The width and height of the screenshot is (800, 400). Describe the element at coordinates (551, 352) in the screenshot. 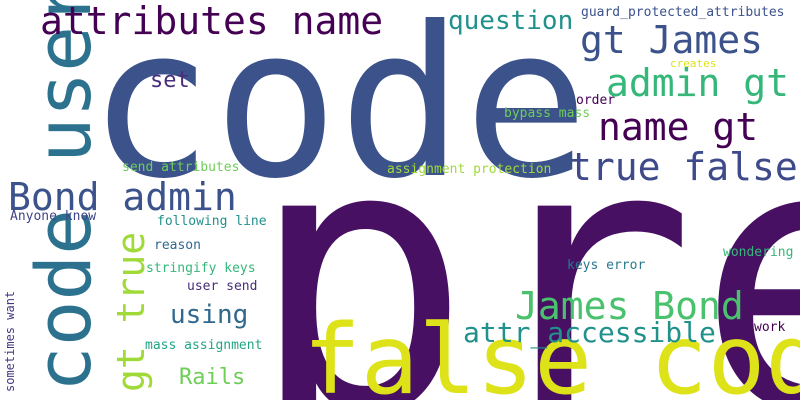

I see `word: false code` at that location.